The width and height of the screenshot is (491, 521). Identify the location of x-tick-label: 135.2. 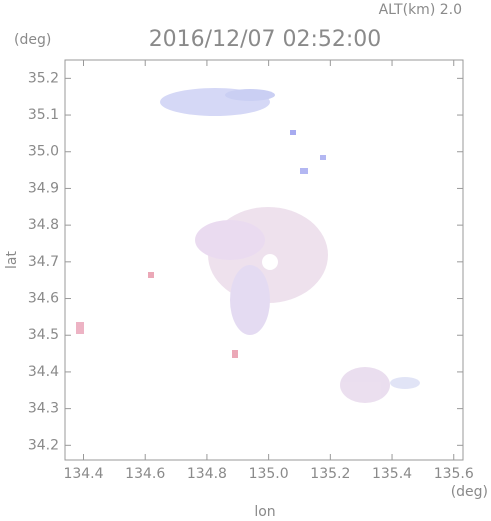
(330, 474).